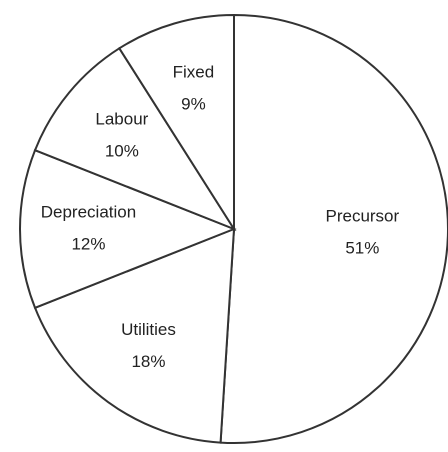 This screenshot has height=452, width=448. Describe the element at coordinates (362, 216) in the screenshot. I see `slice-label: Precursor` at that location.